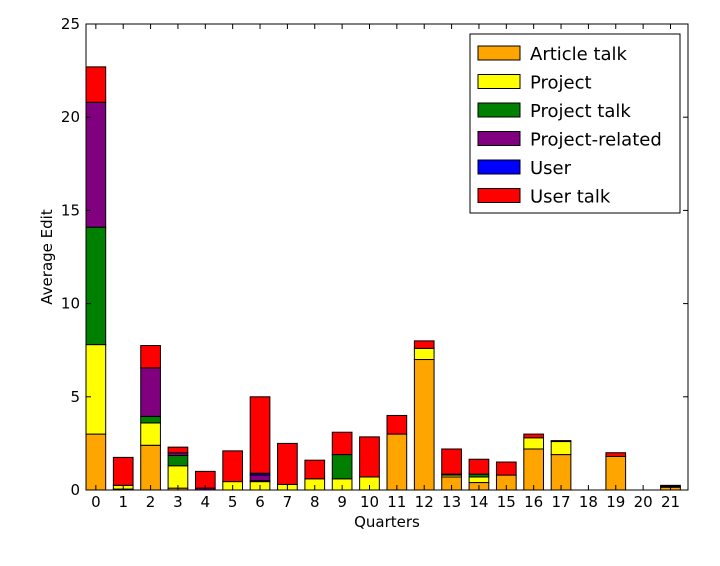  Describe the element at coordinates (615, 502) in the screenshot. I see `x-tick-label: 19` at that location.